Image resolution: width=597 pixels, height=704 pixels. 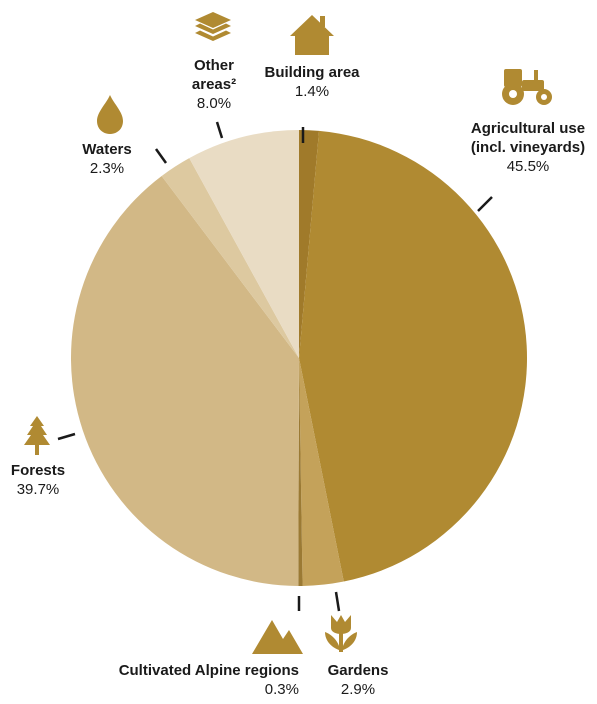 I want to click on tractor-icon, so click(x=527, y=87).